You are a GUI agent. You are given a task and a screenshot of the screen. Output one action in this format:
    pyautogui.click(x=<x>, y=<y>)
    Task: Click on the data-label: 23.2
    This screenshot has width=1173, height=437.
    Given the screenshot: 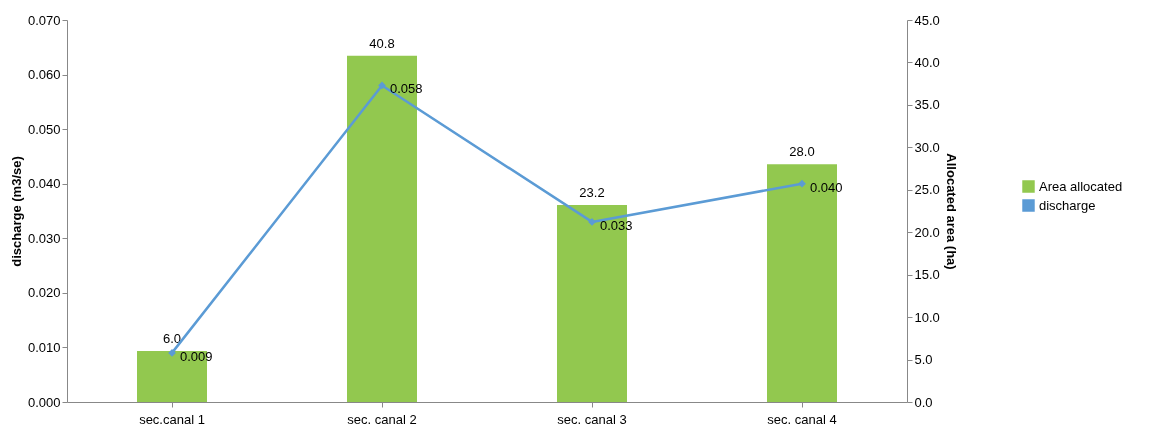 What is the action you would take?
    pyautogui.click(x=592, y=193)
    